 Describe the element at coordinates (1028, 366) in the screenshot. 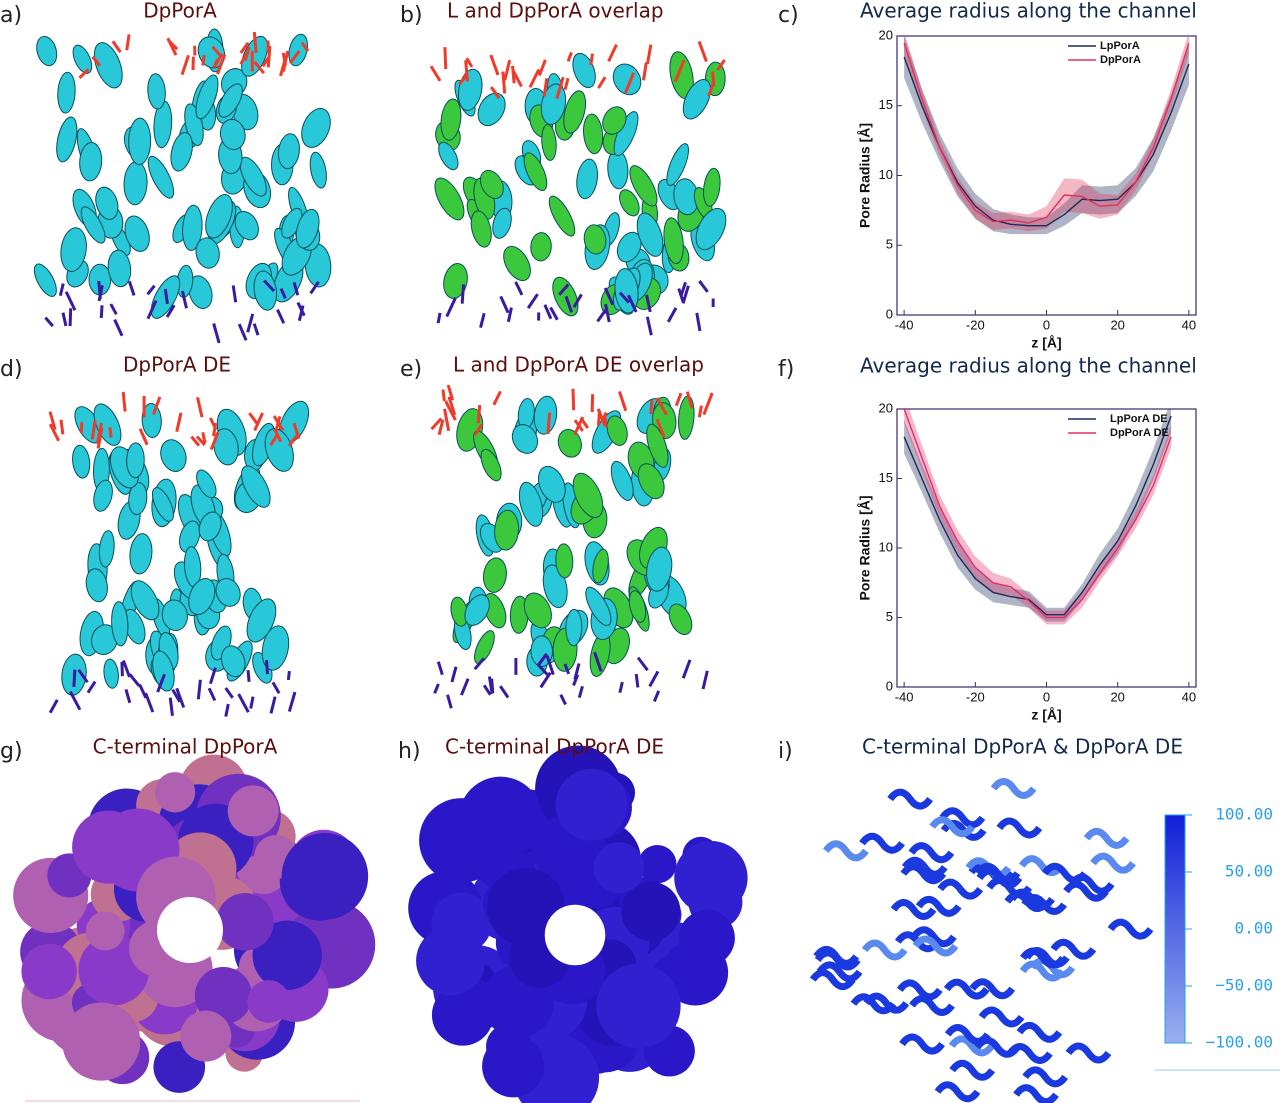

I see `chart-title: Average radius along the channel` at that location.